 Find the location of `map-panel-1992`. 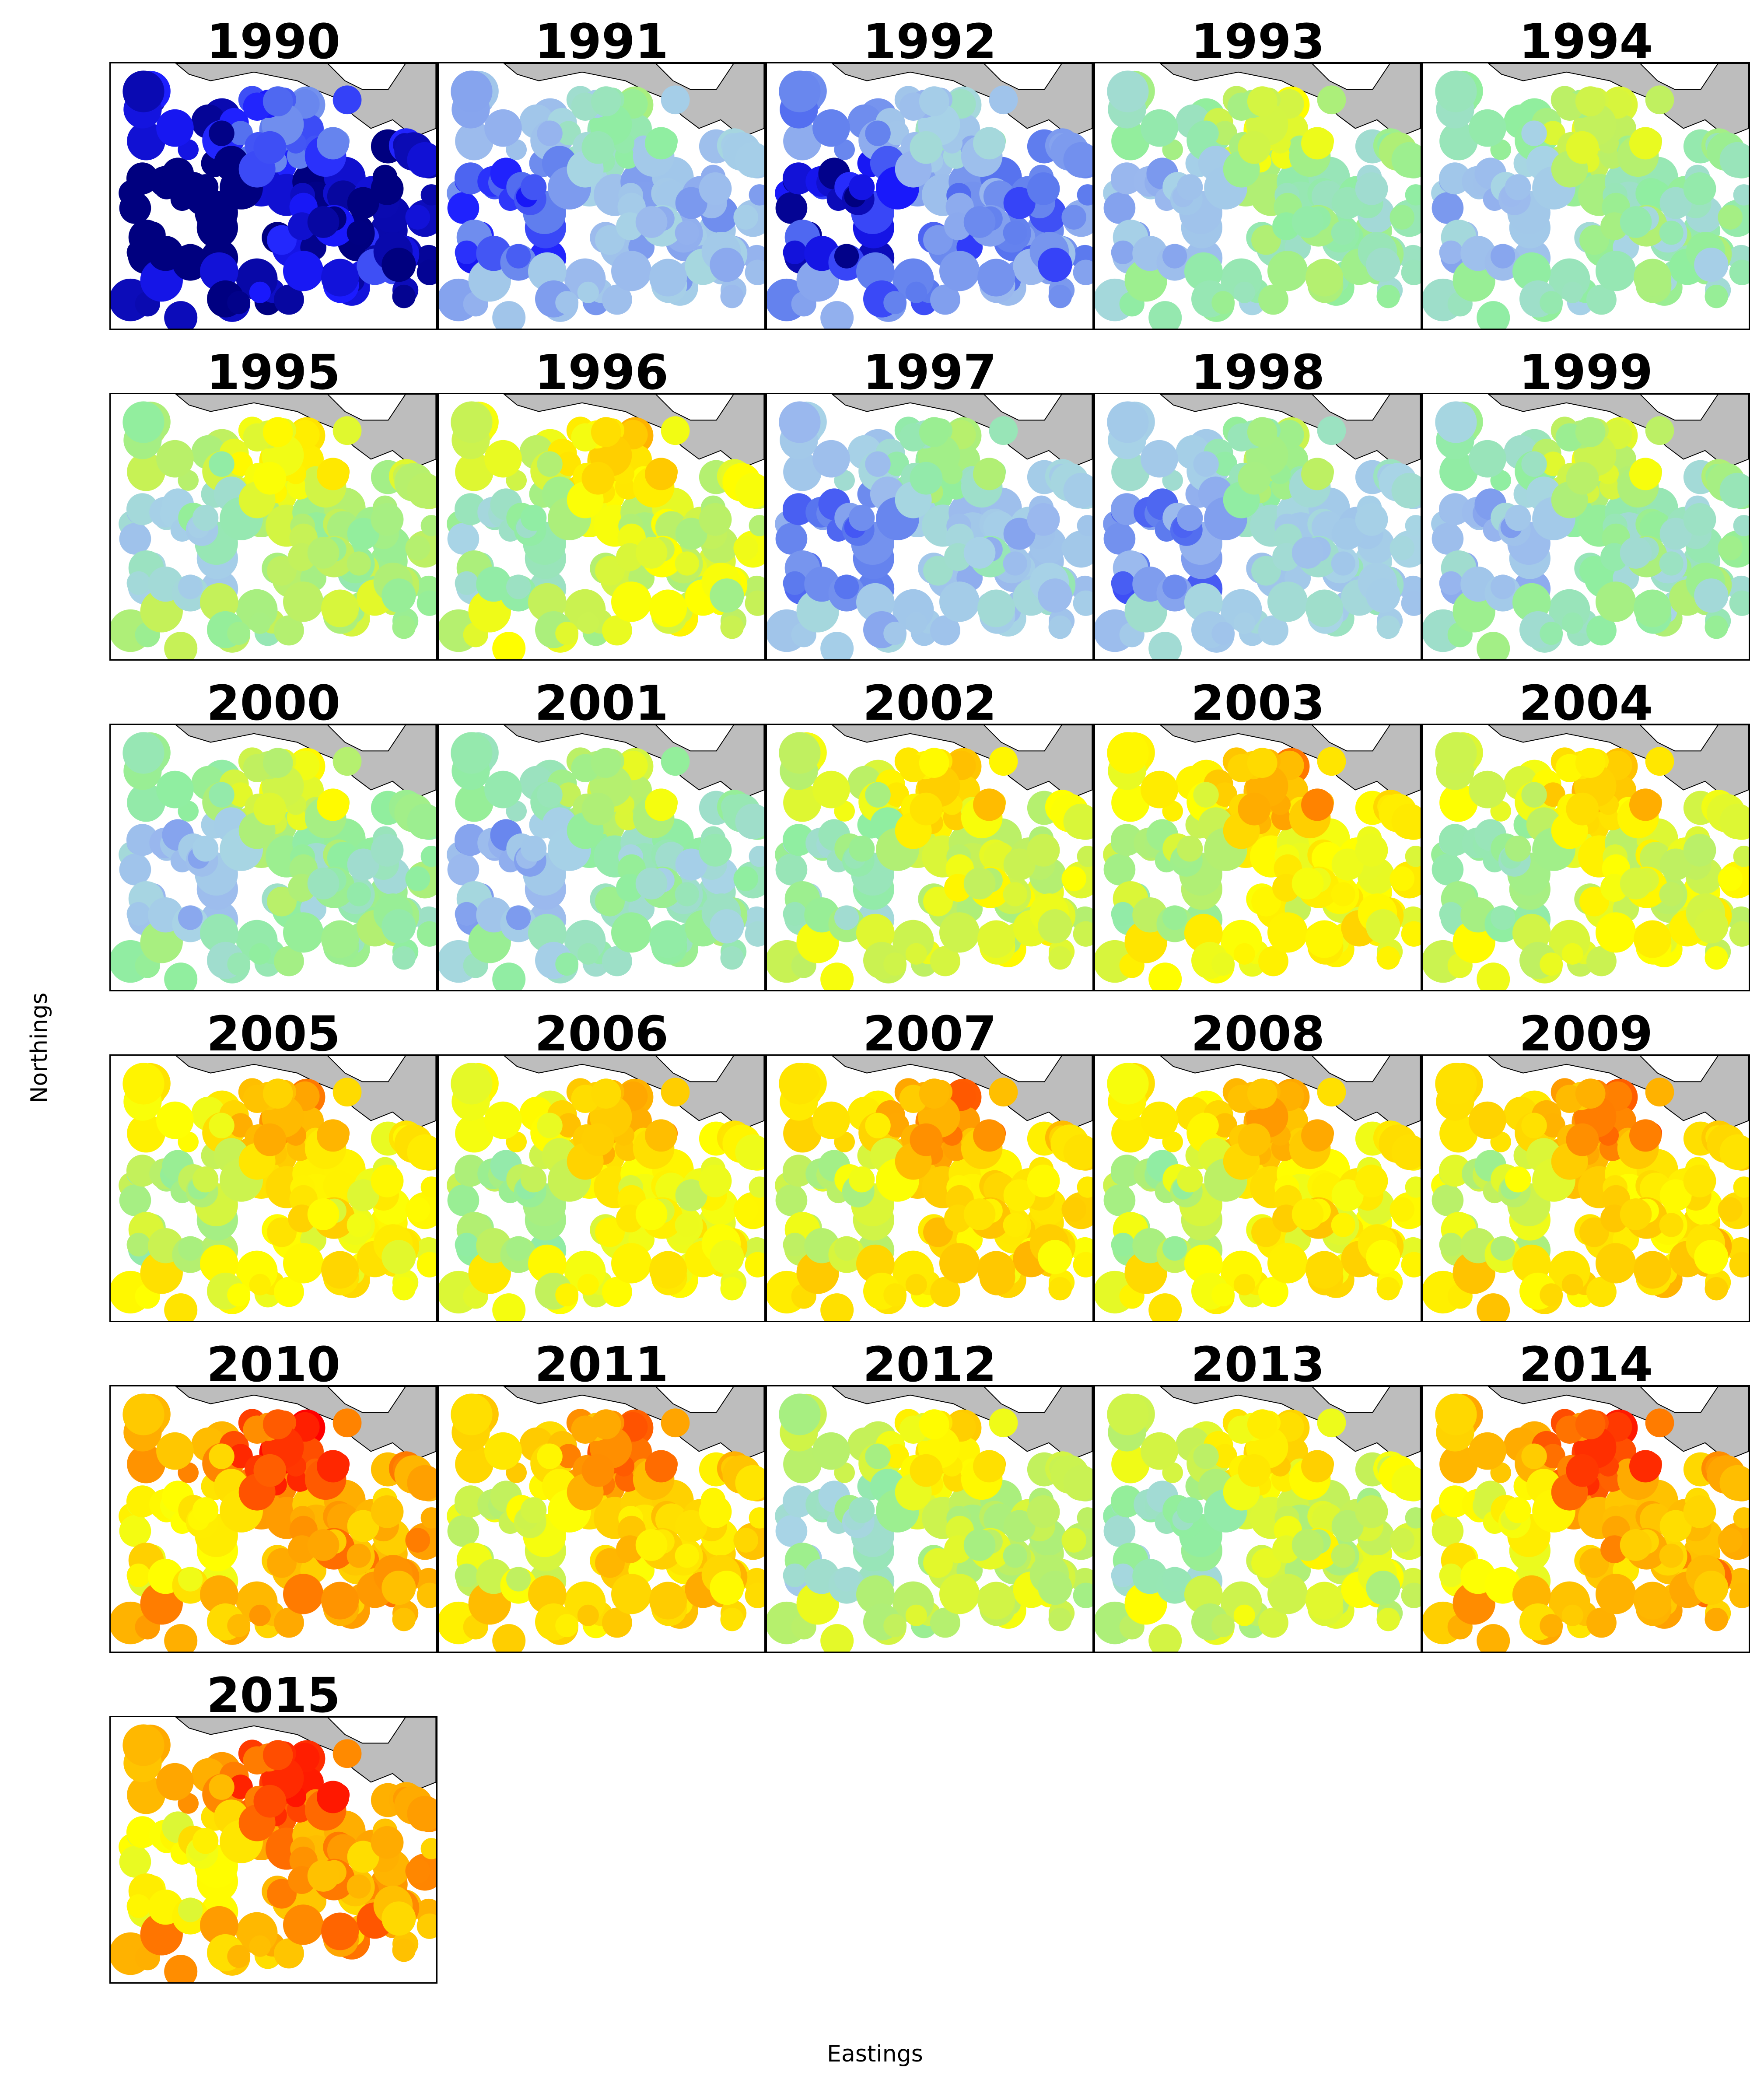

map-panel-1992 is located at coordinates (930, 196).